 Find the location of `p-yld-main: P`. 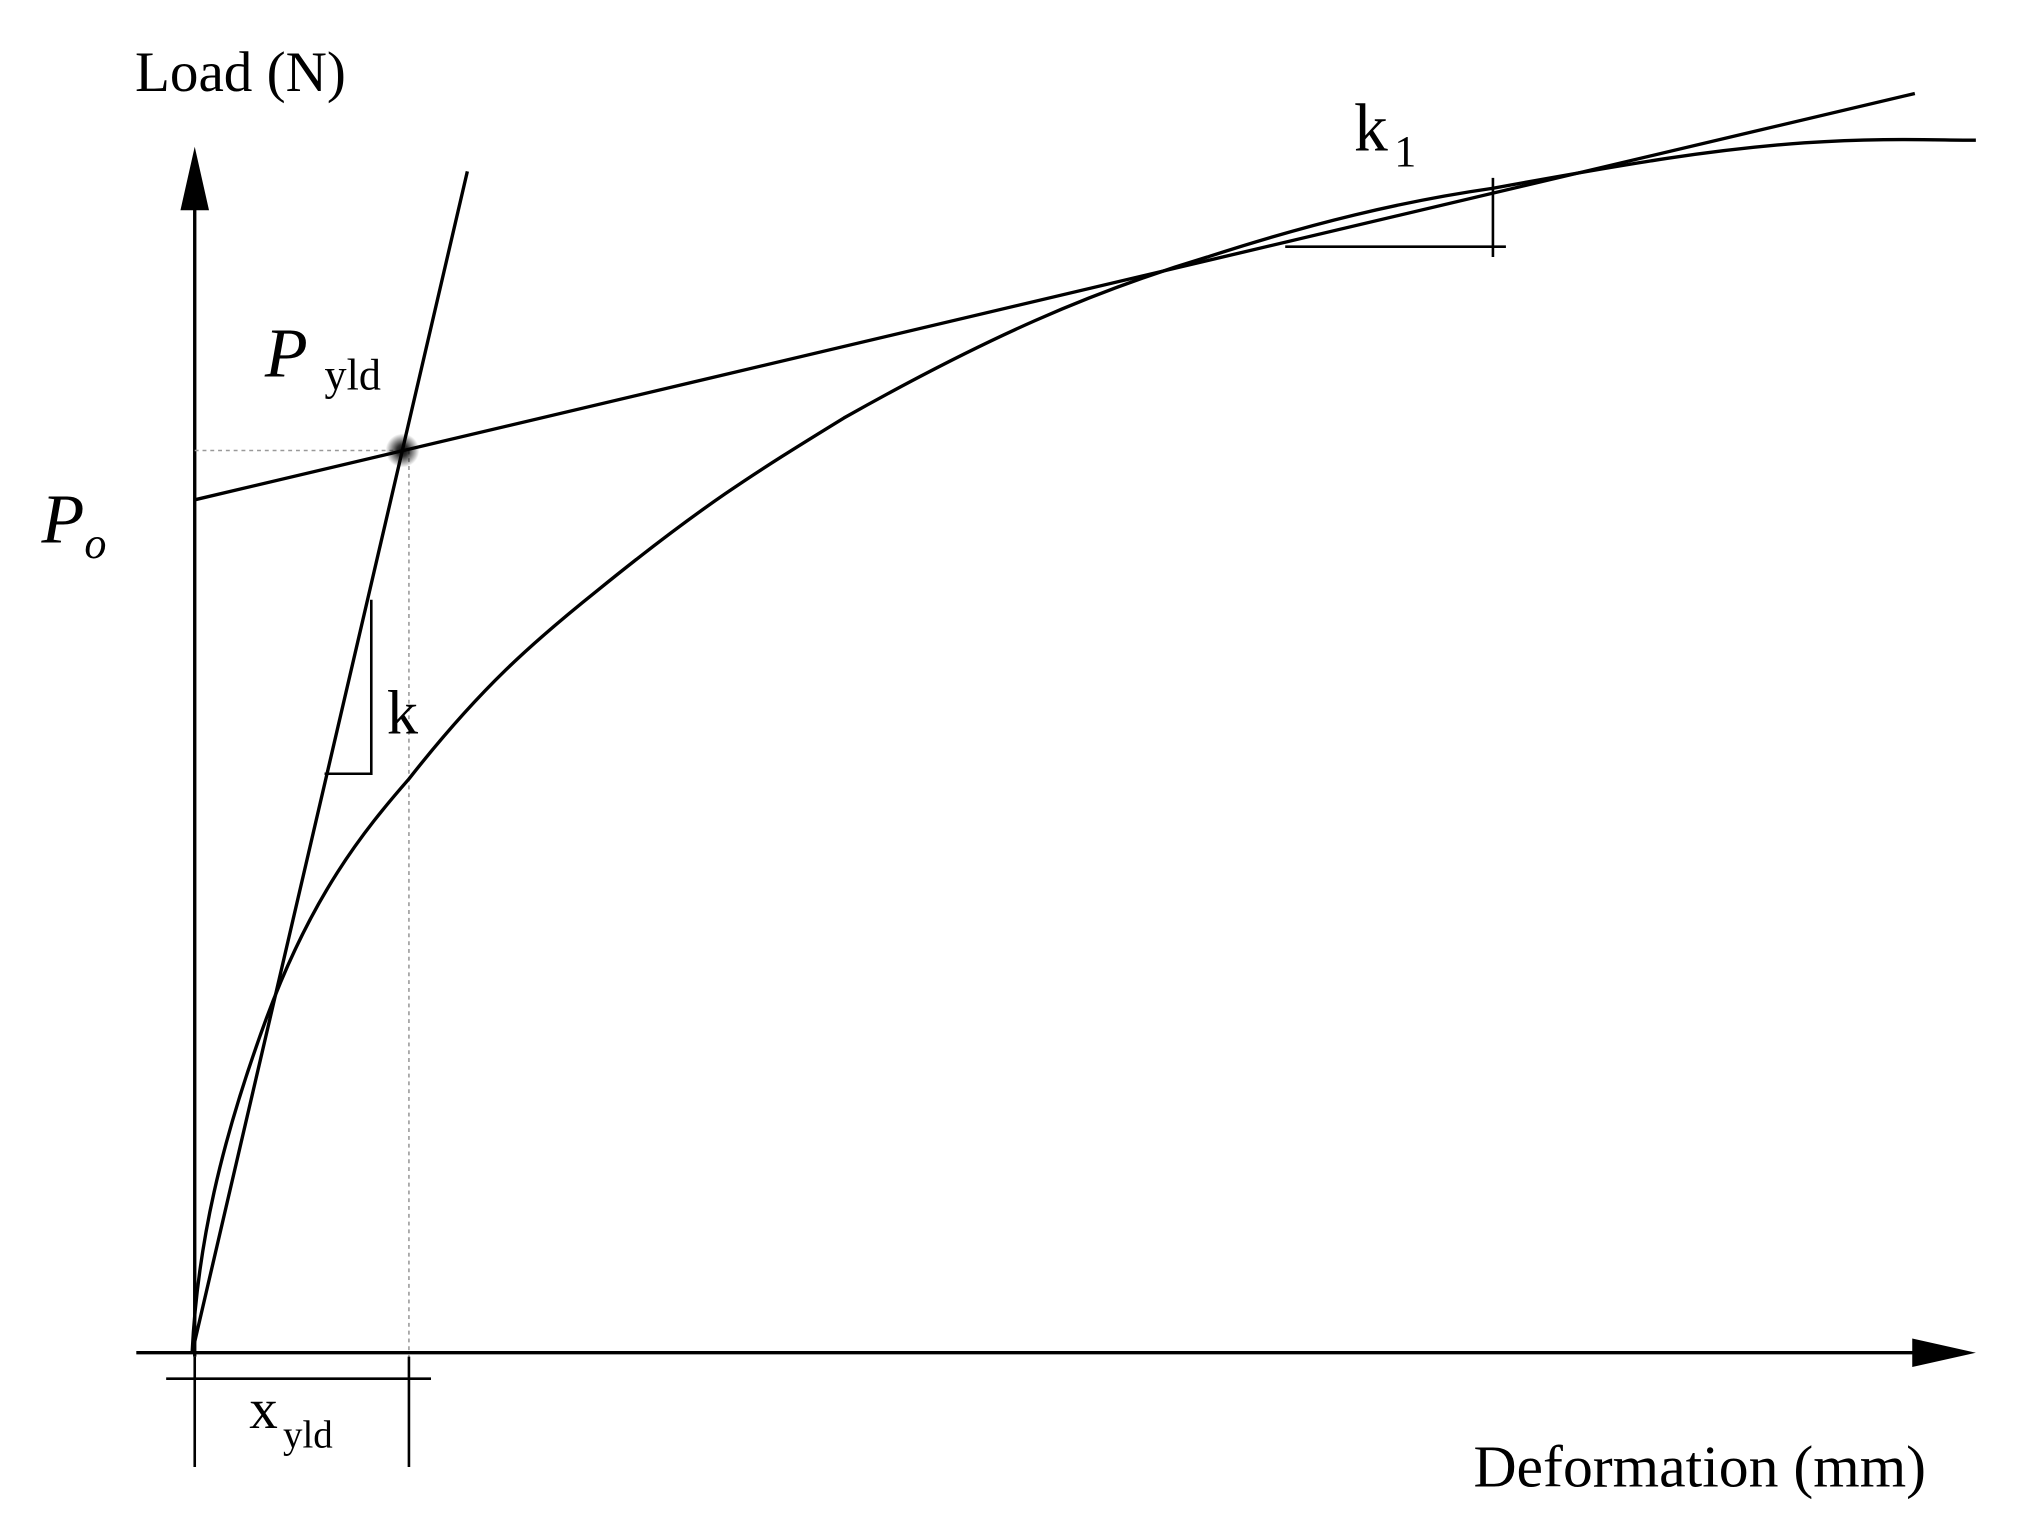

p-yld-main: P is located at coordinates (286, 353).